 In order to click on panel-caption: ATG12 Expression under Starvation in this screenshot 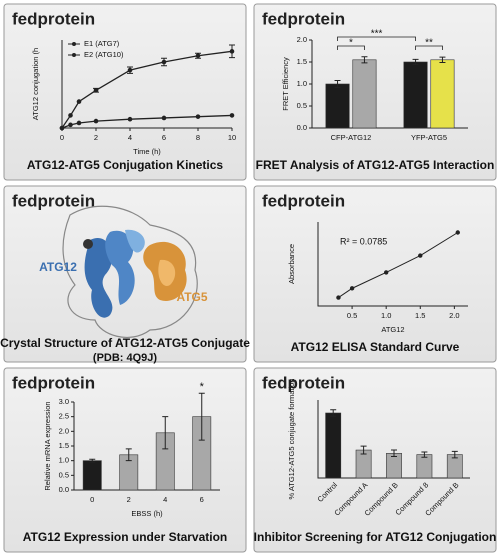, I will do `click(125, 537)`.